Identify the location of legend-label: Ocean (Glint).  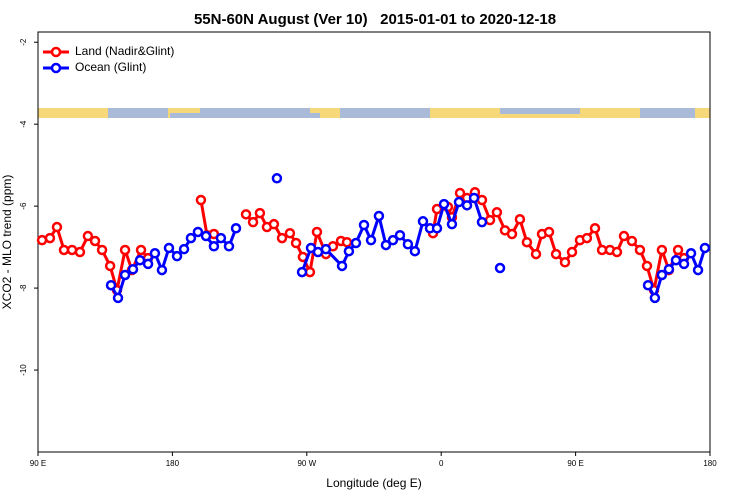
(110, 67).